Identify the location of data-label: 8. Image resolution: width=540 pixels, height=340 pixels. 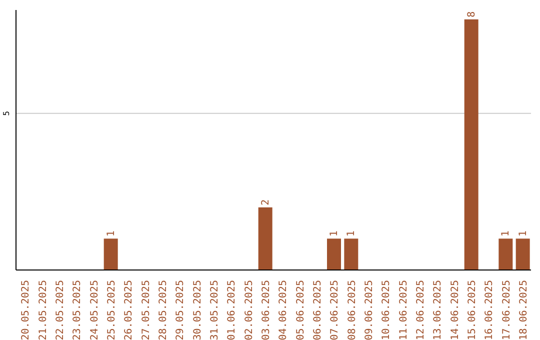
(472, 14).